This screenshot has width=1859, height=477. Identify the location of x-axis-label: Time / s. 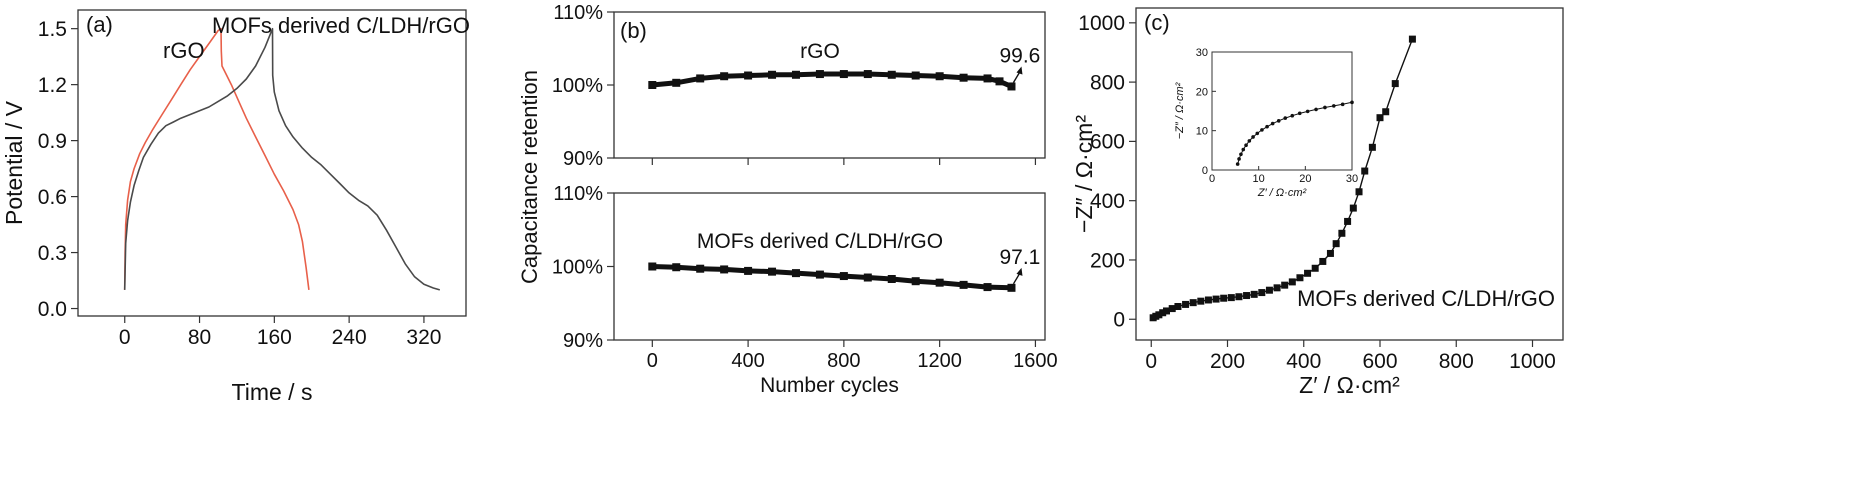
(272, 392).